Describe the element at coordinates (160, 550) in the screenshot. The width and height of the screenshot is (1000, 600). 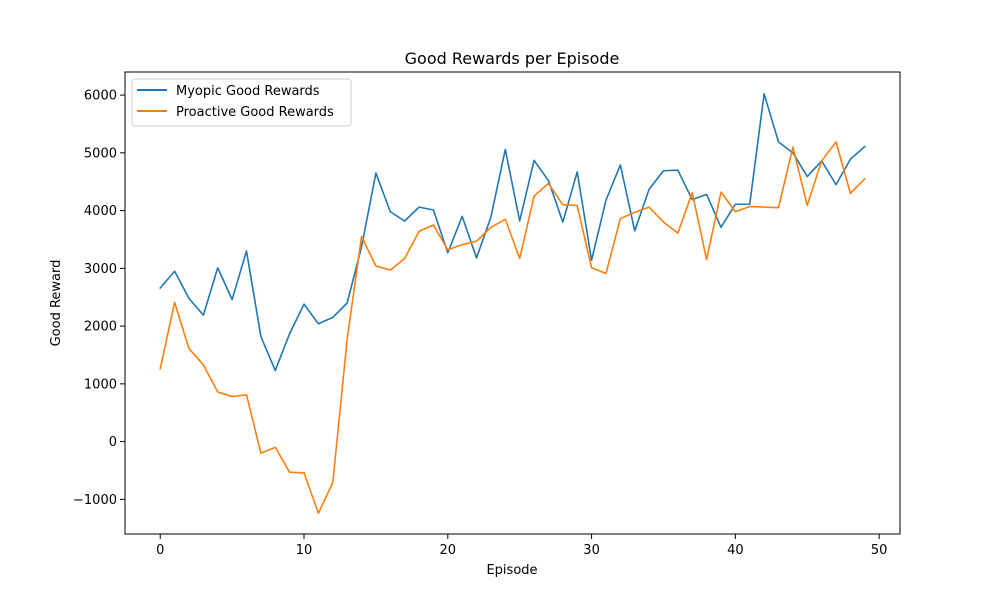
I see `x-tick-label: 0` at that location.